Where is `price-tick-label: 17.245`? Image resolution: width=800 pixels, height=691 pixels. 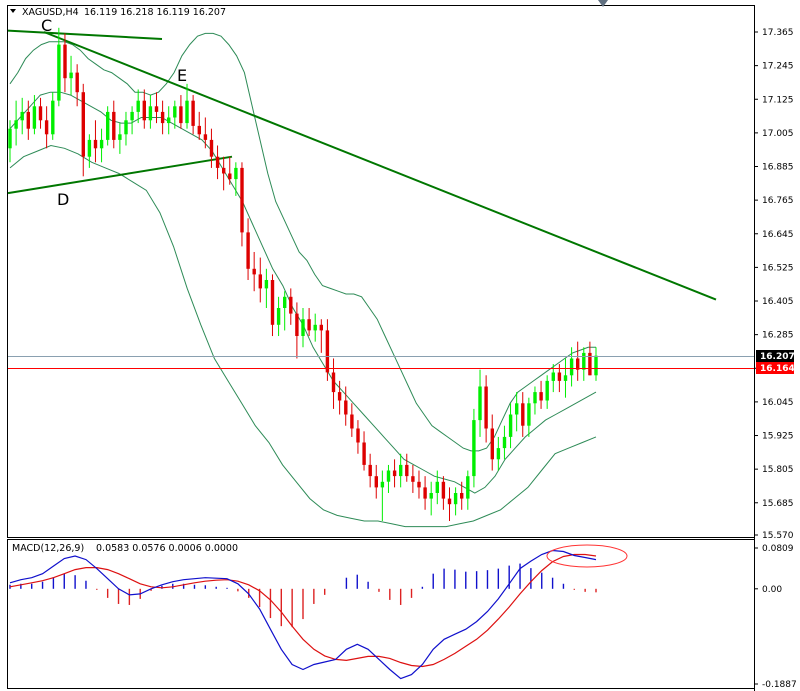 price-tick-label: 17.245 is located at coordinates (778, 67).